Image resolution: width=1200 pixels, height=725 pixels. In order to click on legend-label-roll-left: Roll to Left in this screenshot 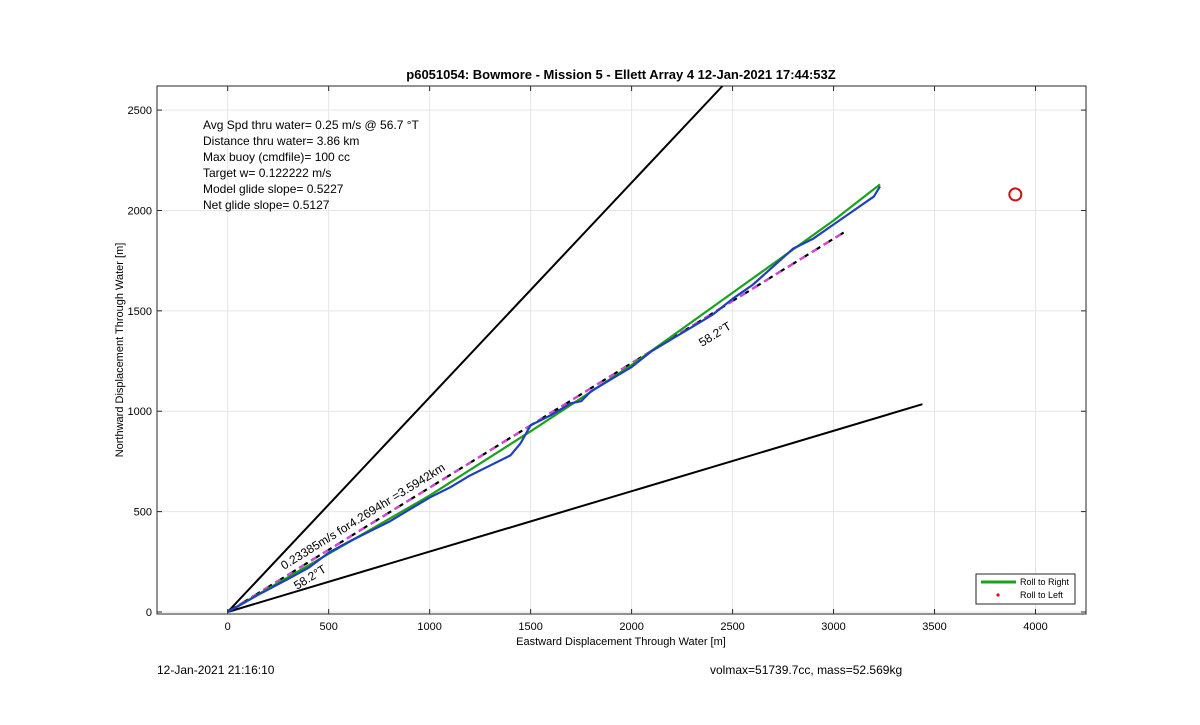, I will do `click(1042, 595)`.